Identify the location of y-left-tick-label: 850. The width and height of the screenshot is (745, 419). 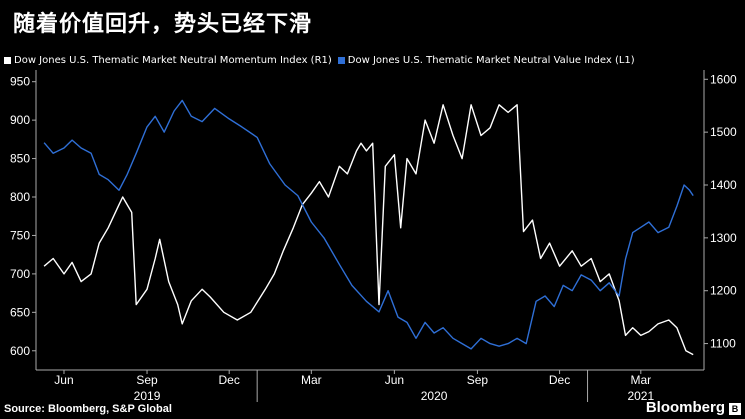
(20, 159).